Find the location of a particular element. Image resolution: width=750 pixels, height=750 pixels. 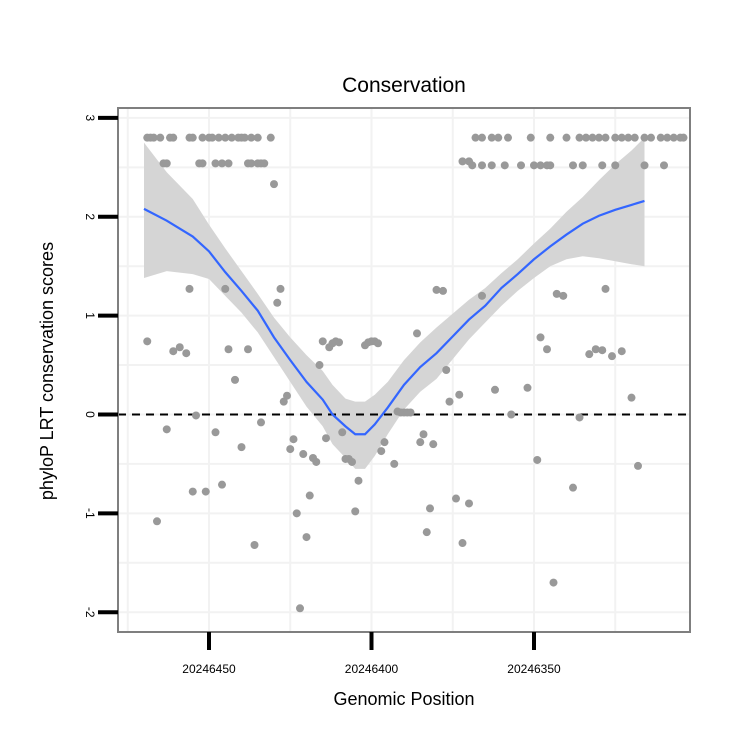

y-tick-label: 2 is located at coordinates (90, 216).